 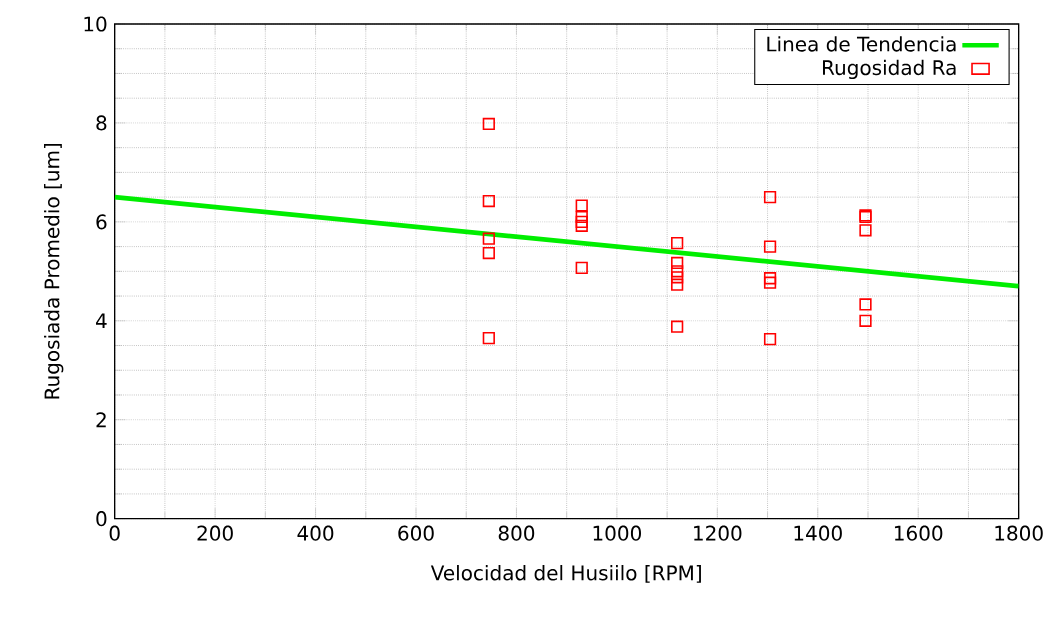 I want to click on legend-label: Rugosidad Ra, so click(x=889, y=69).